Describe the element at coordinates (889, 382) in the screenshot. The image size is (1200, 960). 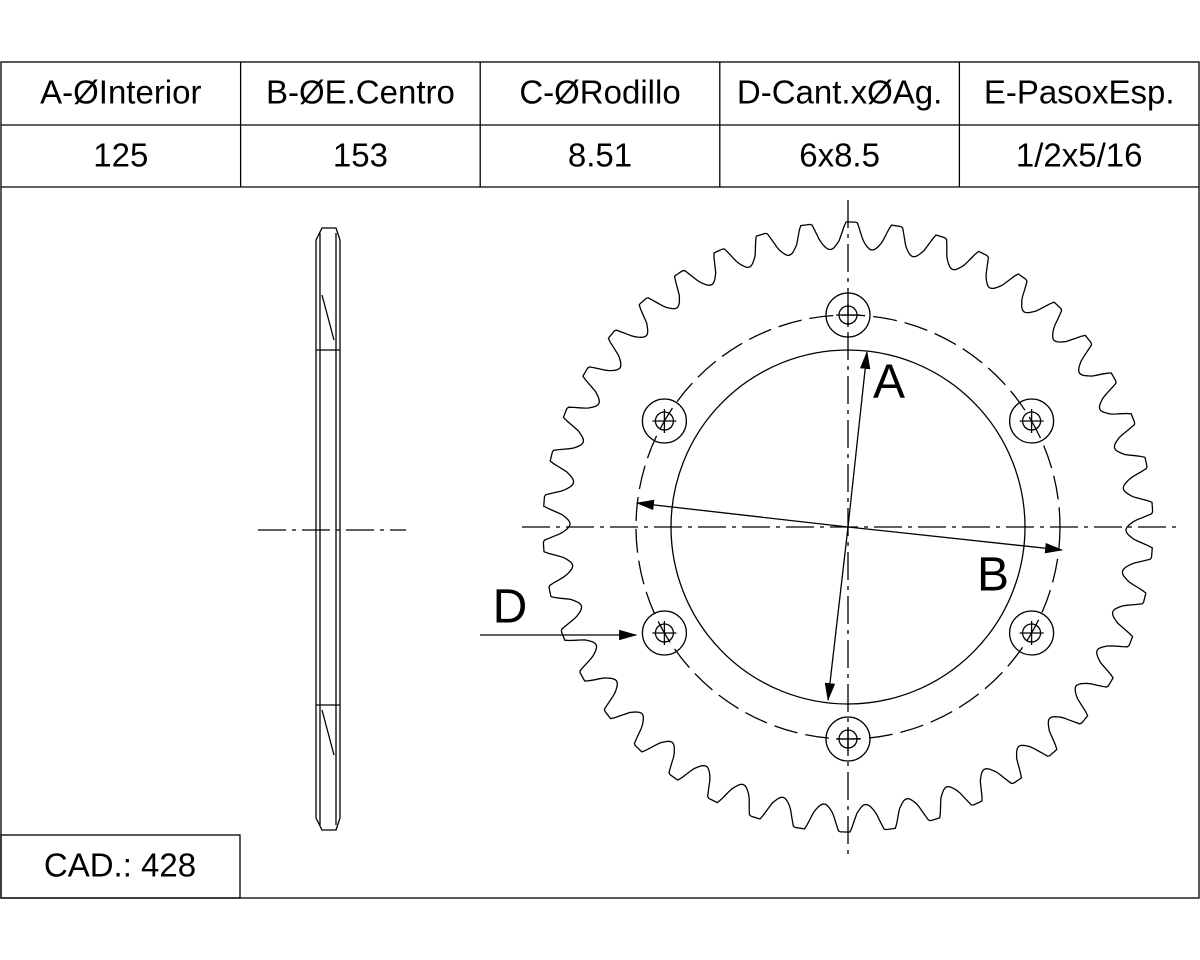
I see `label-a: A` at that location.